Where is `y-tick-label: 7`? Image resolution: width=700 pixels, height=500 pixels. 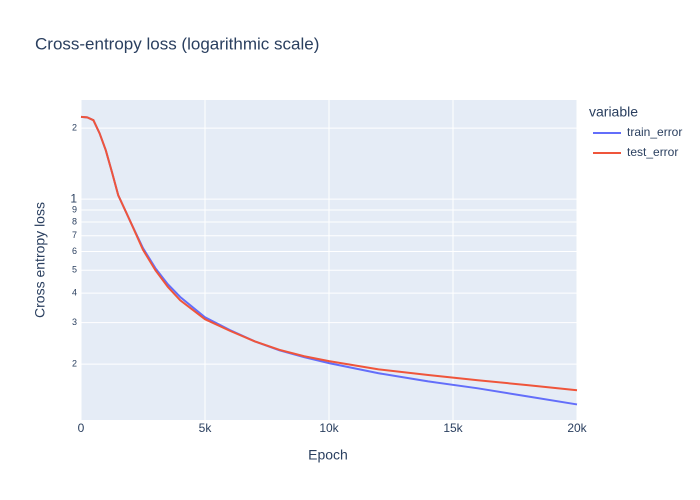
y-tick-label: 7 is located at coordinates (74, 235).